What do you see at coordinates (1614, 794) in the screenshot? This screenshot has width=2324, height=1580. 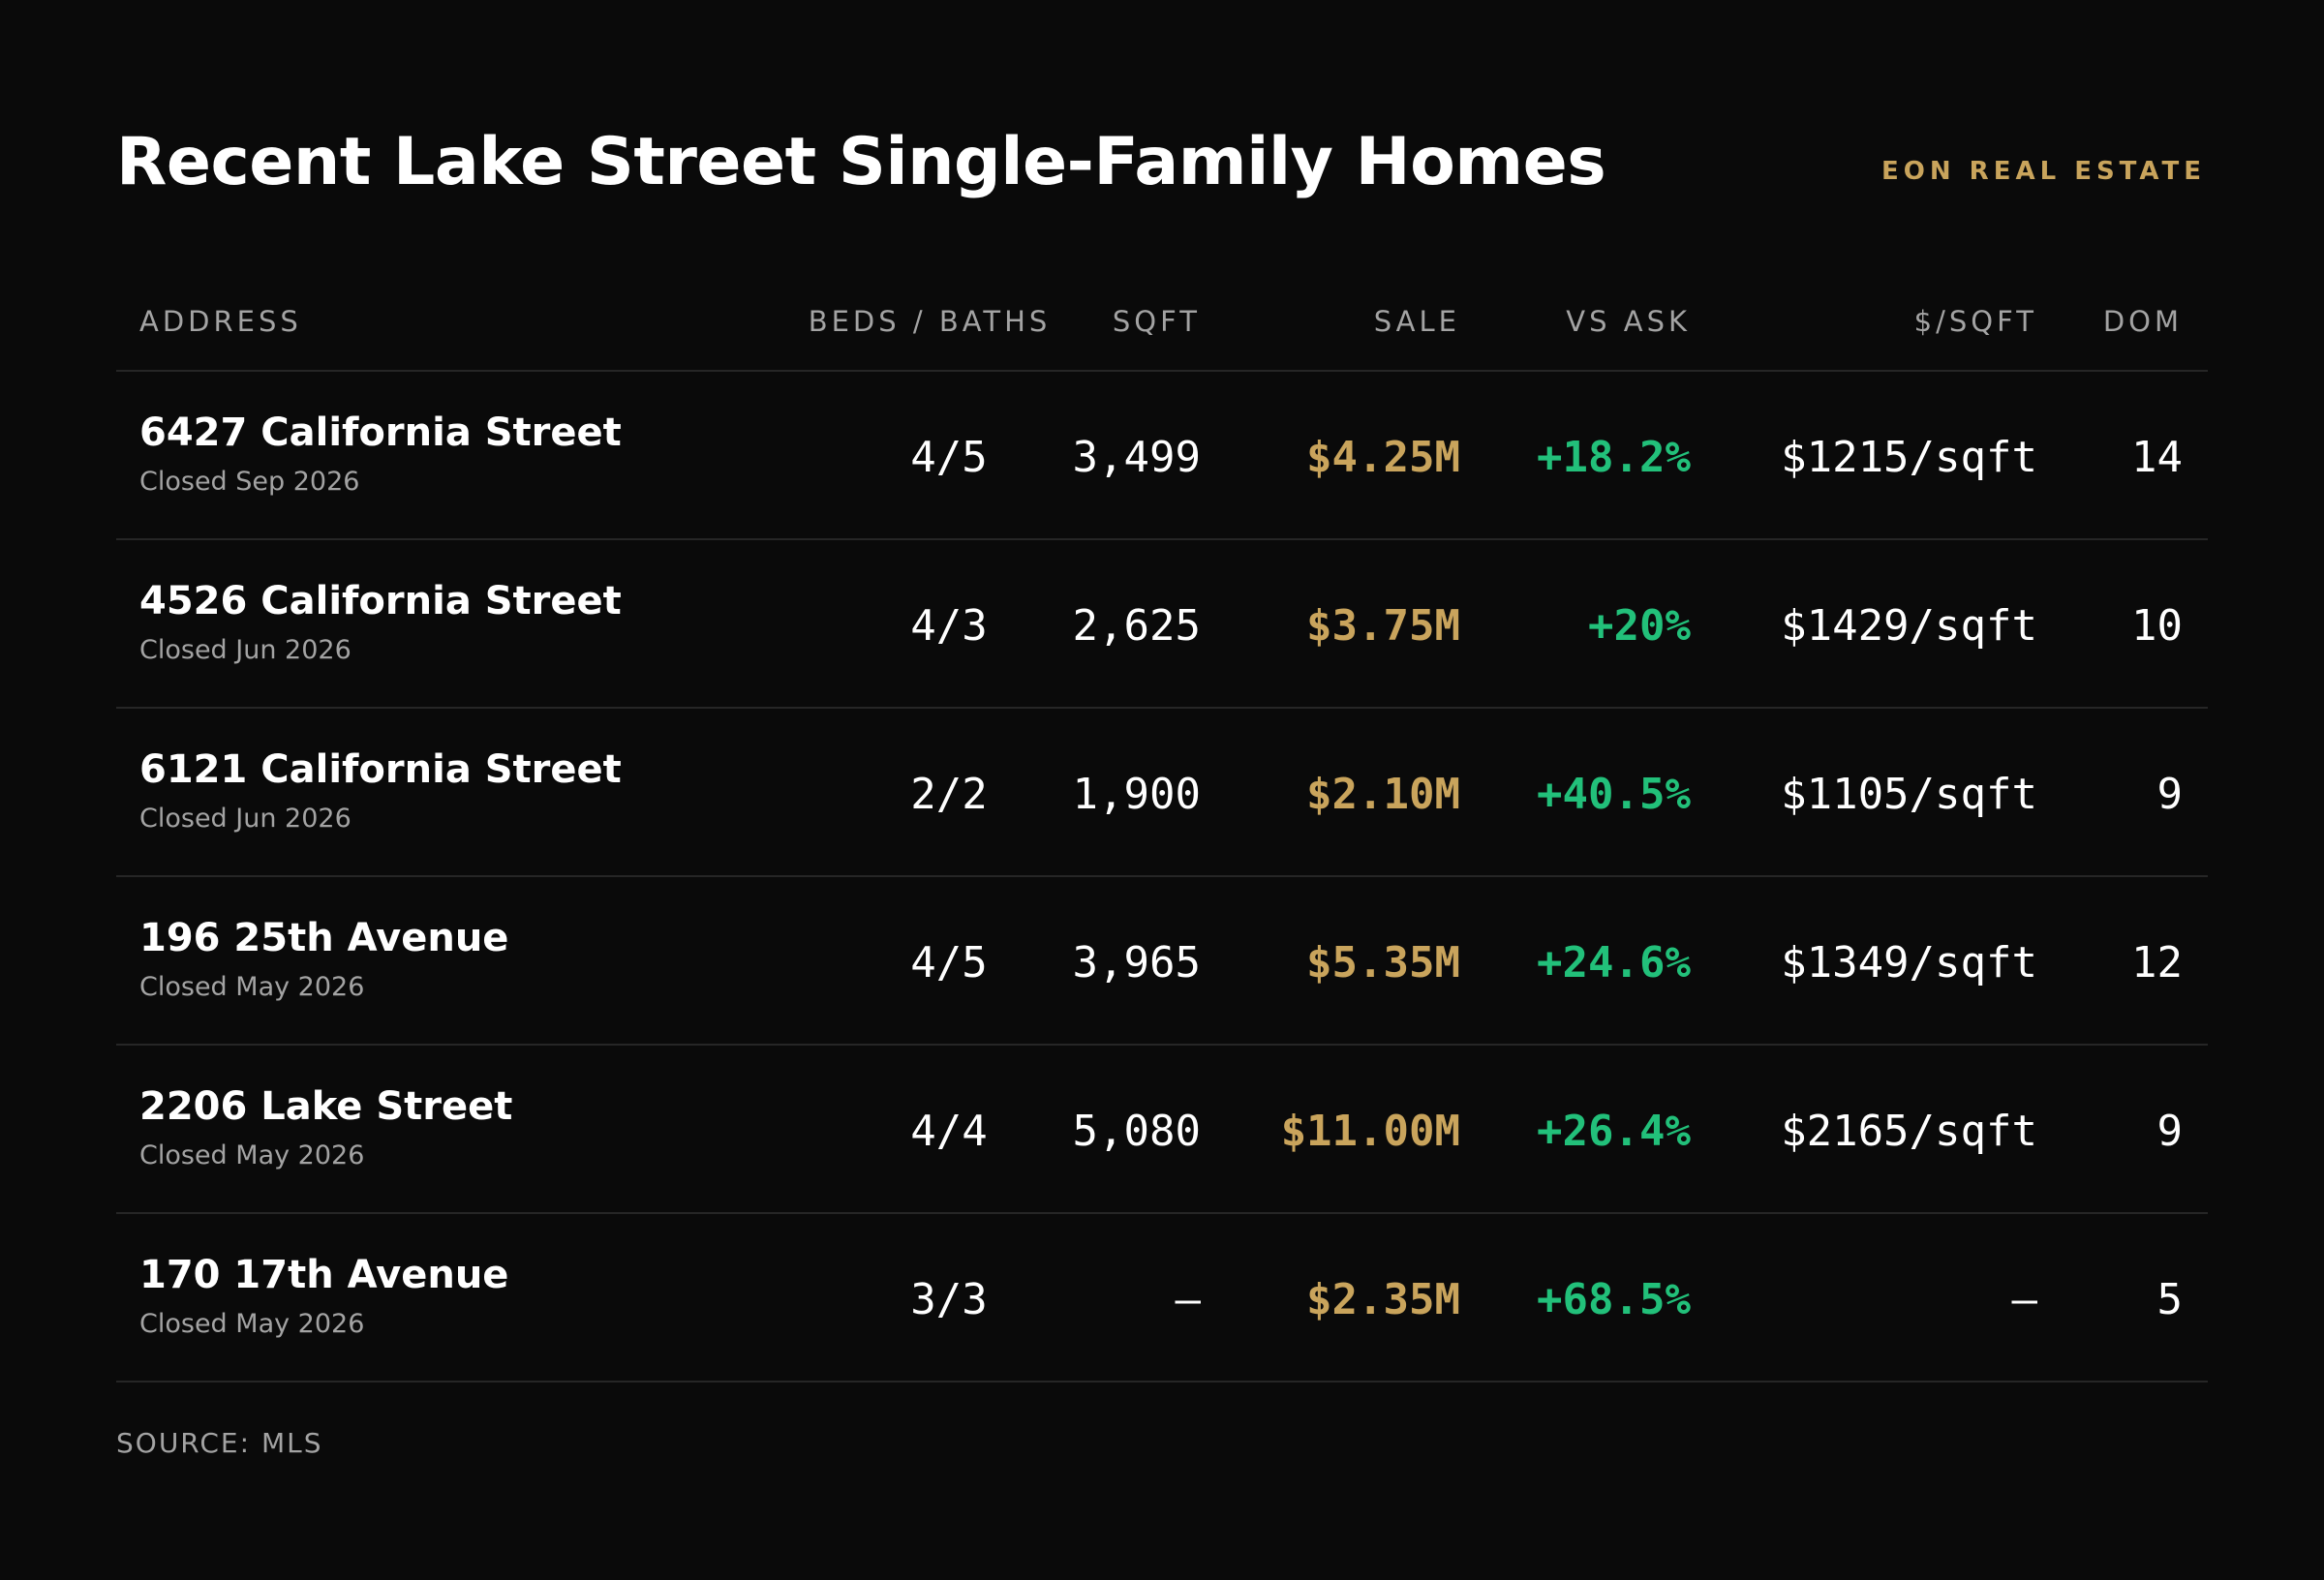 I see `row-vs-ask: +40.5%` at bounding box center [1614, 794].